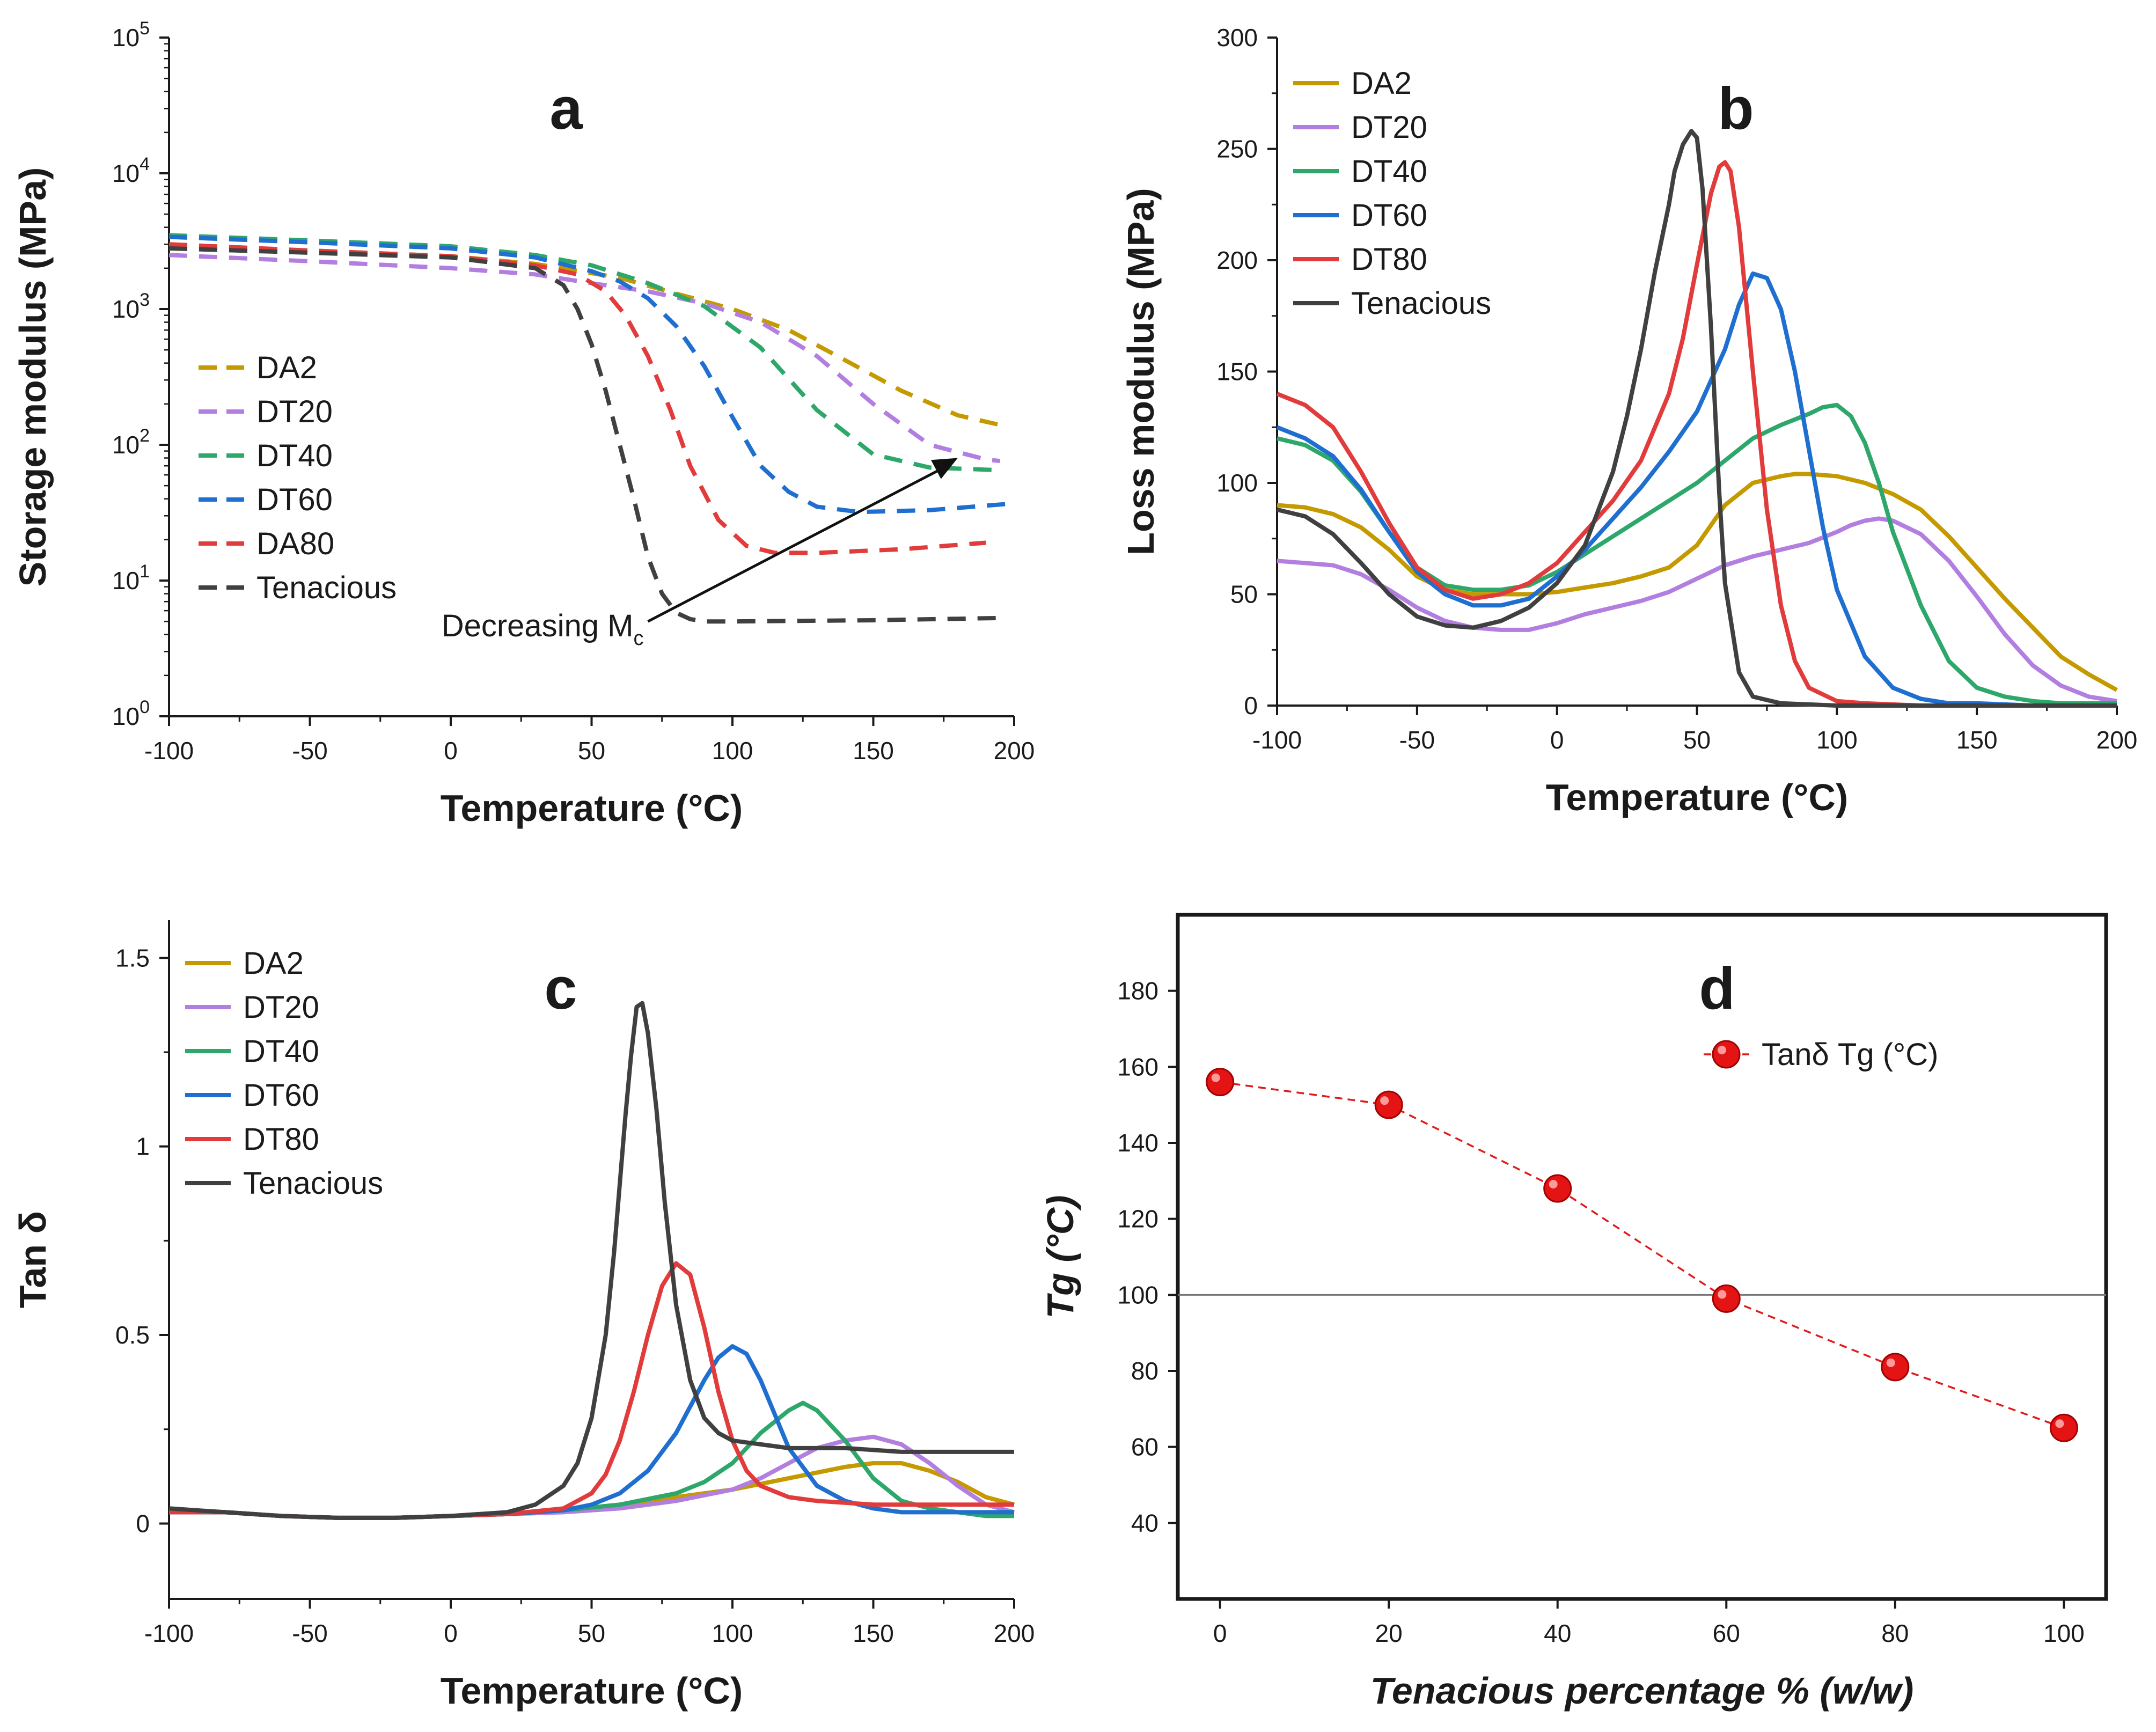  Describe the element at coordinates (1237, 372) in the screenshot. I see `y-tick-label: 150` at that location.